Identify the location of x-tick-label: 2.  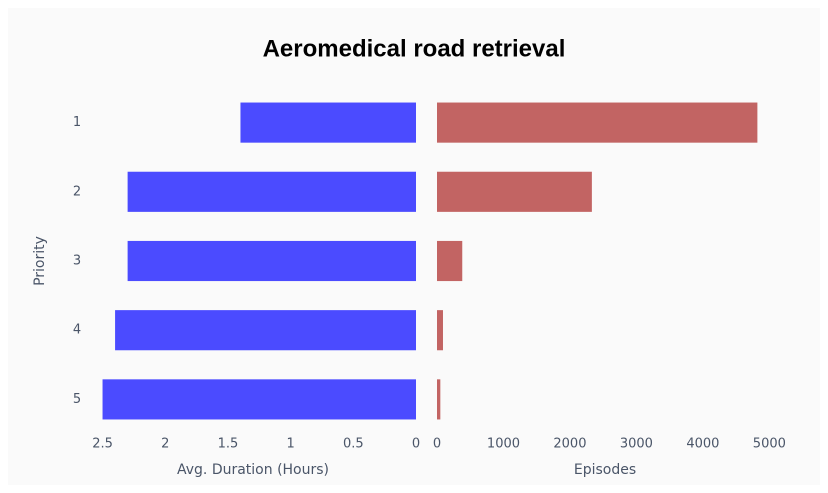
(165, 444).